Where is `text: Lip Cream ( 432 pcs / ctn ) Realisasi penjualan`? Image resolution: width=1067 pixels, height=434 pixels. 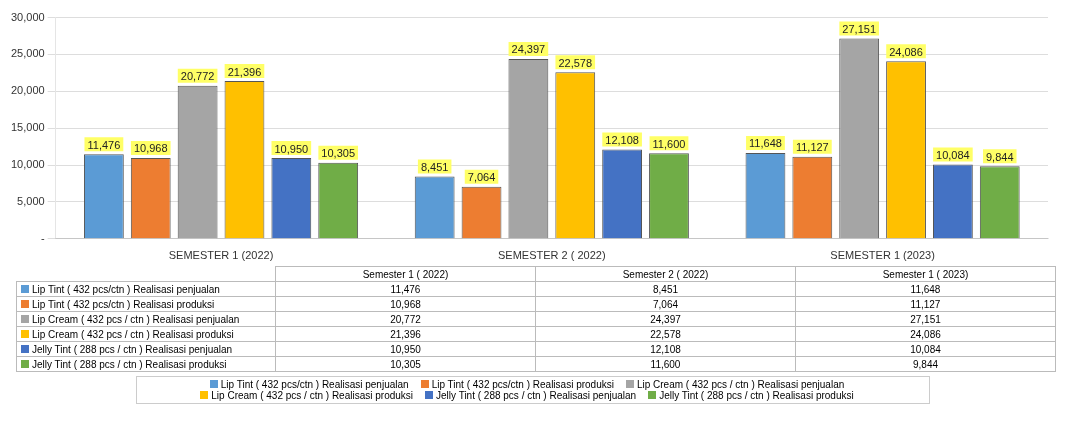 text: Lip Cream ( 432 pcs / ctn ) Realisasi penjualan is located at coordinates (740, 384).